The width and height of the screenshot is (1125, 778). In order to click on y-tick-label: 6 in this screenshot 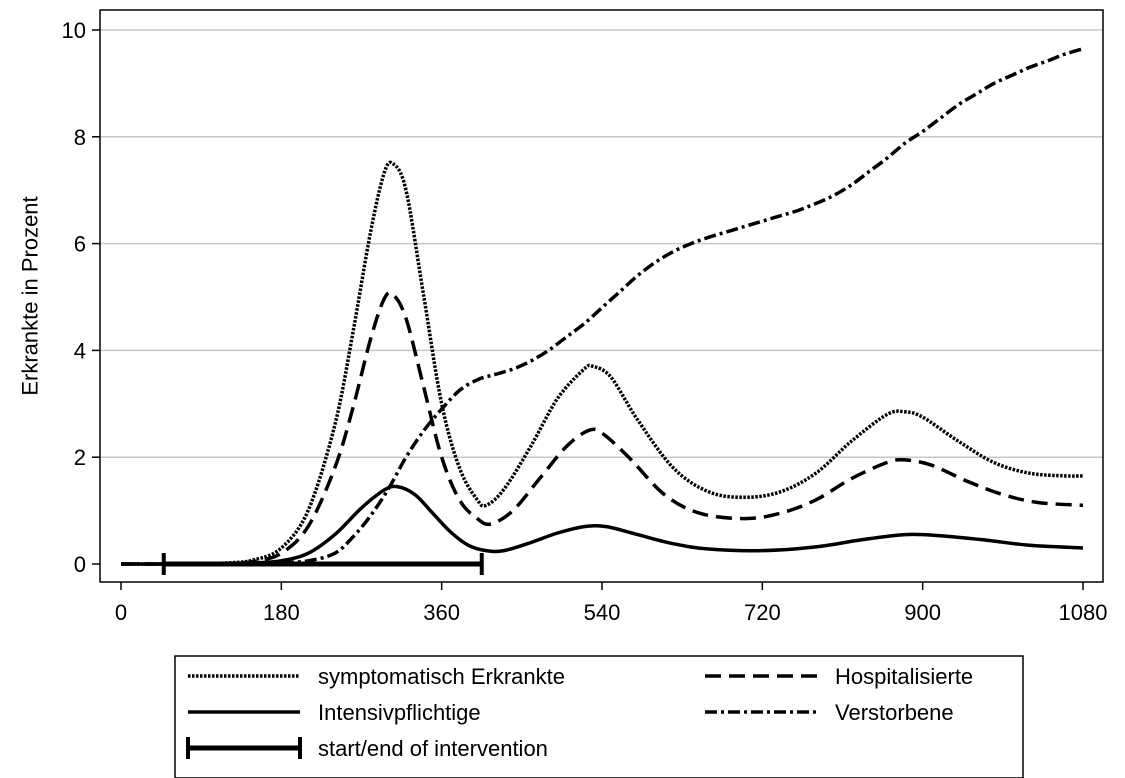, I will do `click(80, 244)`.